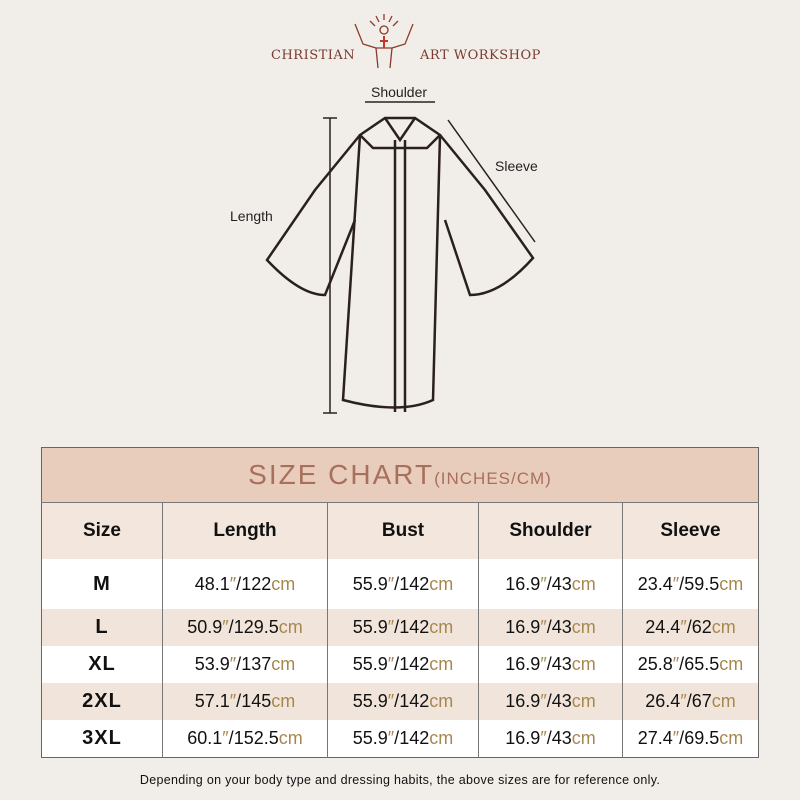 The height and width of the screenshot is (800, 800). What do you see at coordinates (690, 664) in the screenshot?
I see `sleeve-cell: 25.8″/65.5cm` at bounding box center [690, 664].